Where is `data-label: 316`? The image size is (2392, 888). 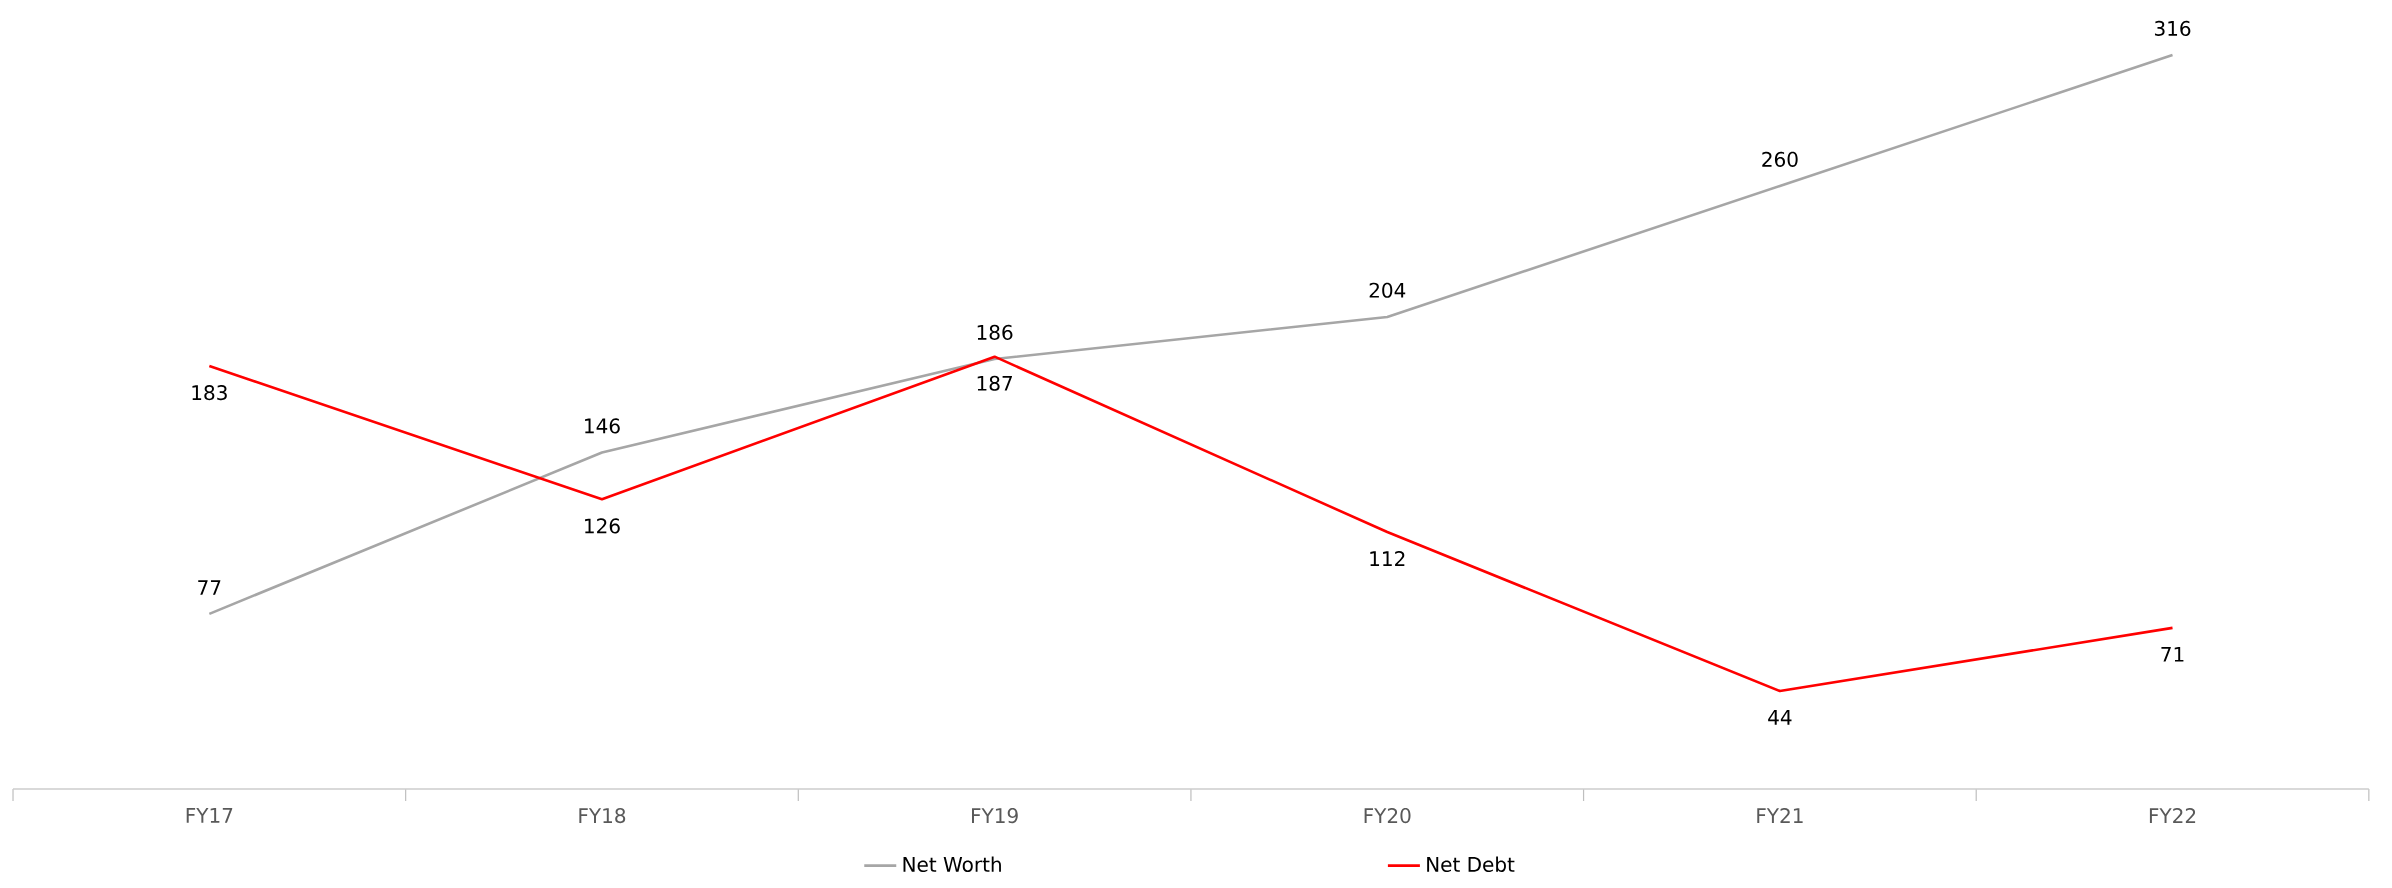
data-label: 316 is located at coordinates (2172, 28).